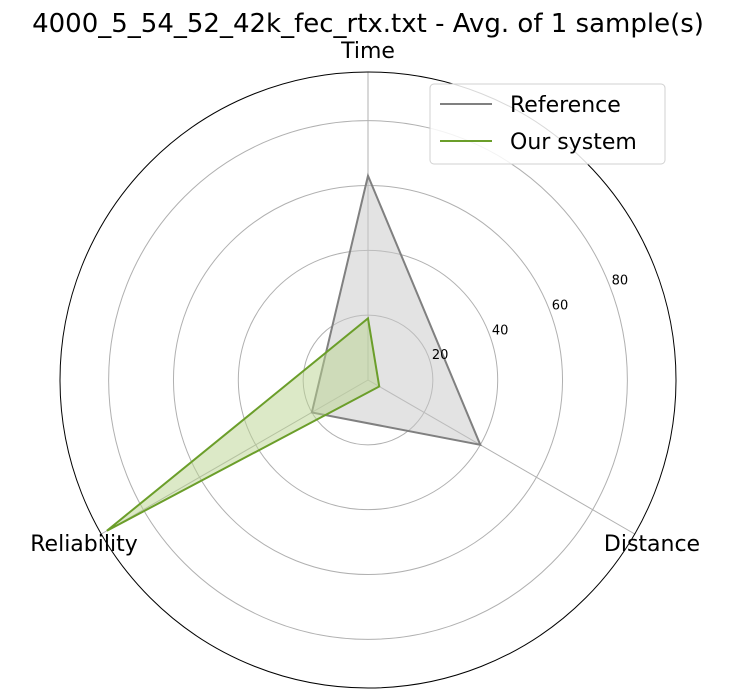 Image resolution: width=737 pixels, height=697 pixels. I want to click on legend-label-reference: Reference, so click(565, 105).